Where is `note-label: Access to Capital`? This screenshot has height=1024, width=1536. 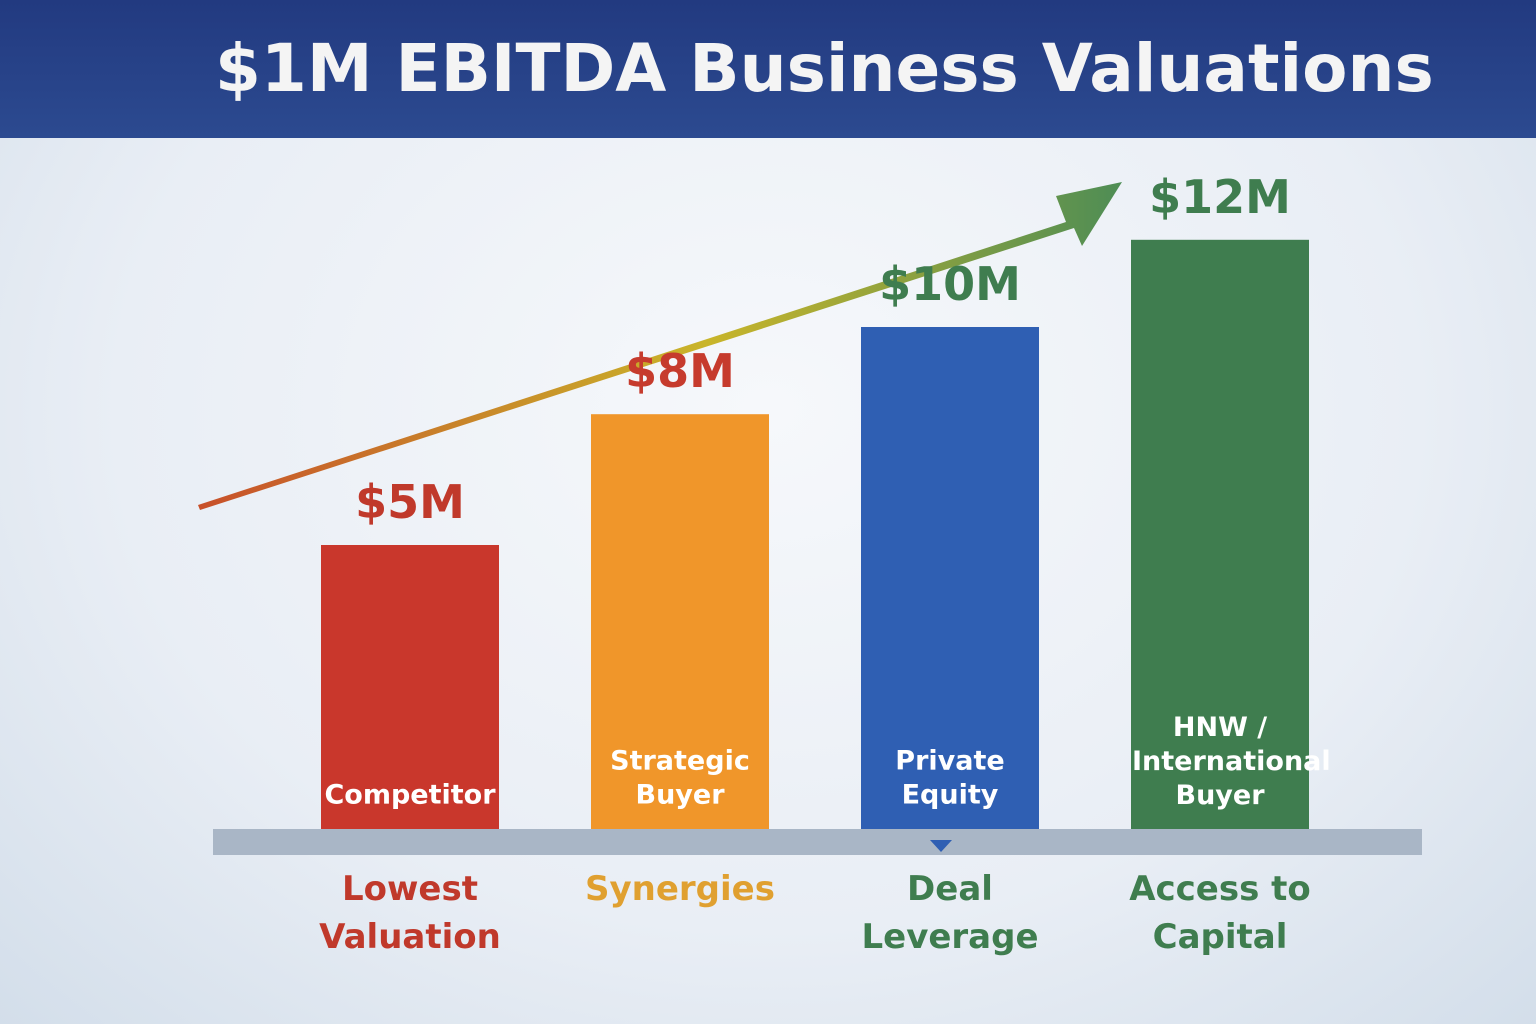 note-label: Access to Capital is located at coordinates (1220, 913).